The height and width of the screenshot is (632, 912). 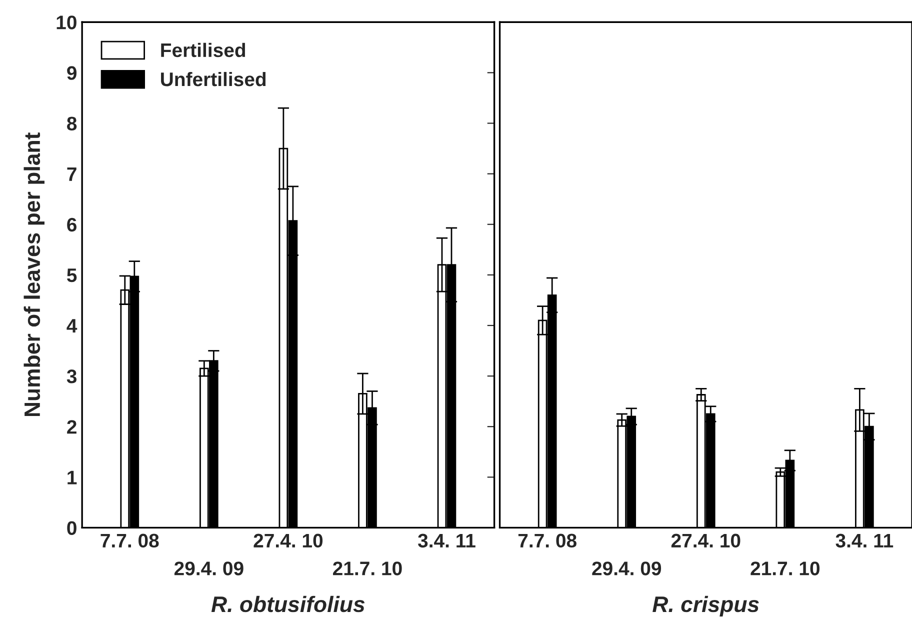 I want to click on y-axis-title: Number of leaves per plant, so click(x=34, y=274).